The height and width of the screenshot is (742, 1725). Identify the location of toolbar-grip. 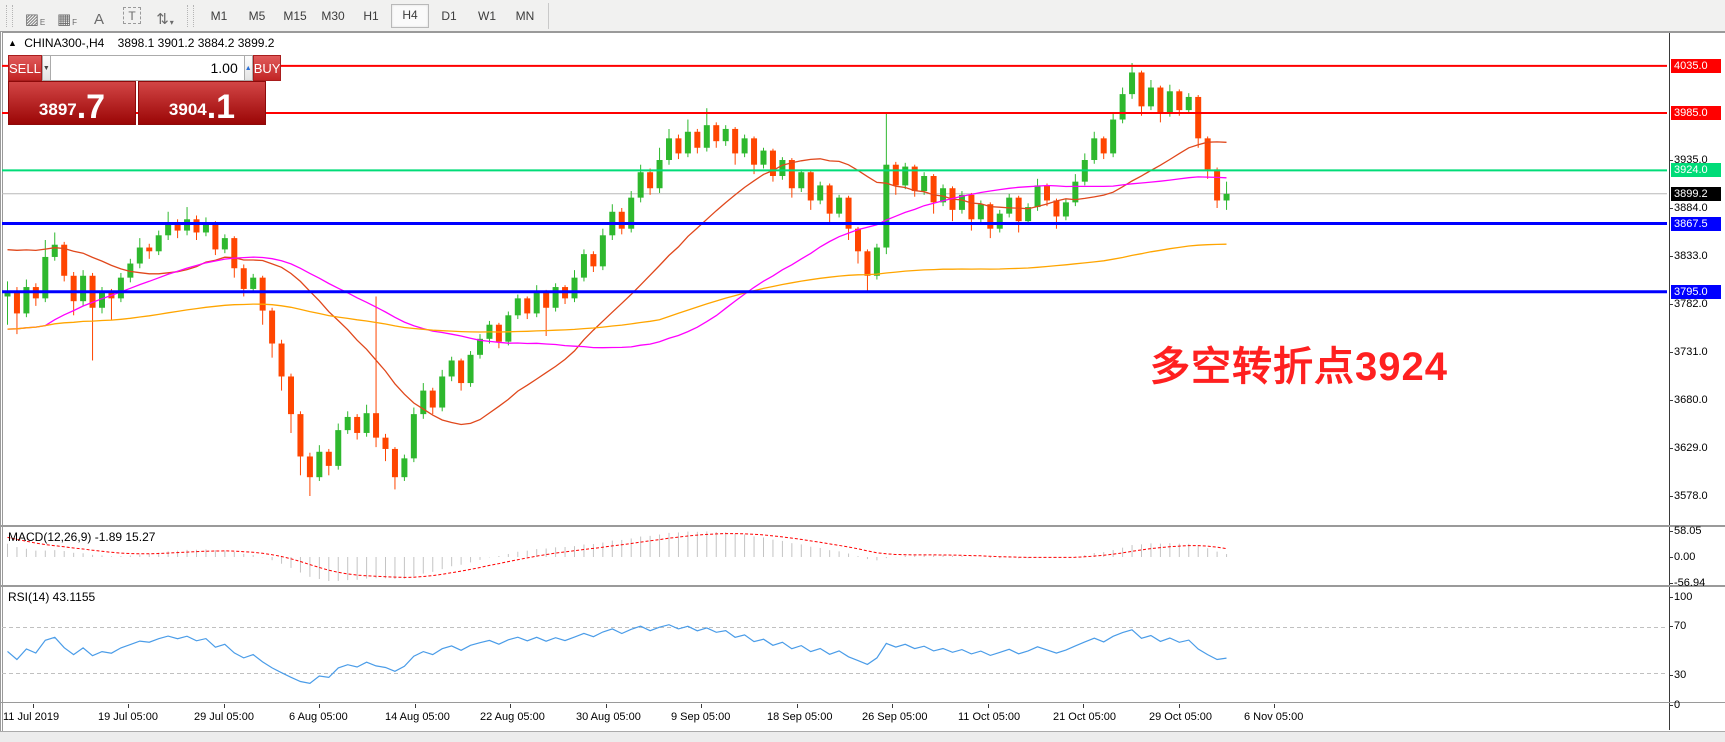
(9, 15).